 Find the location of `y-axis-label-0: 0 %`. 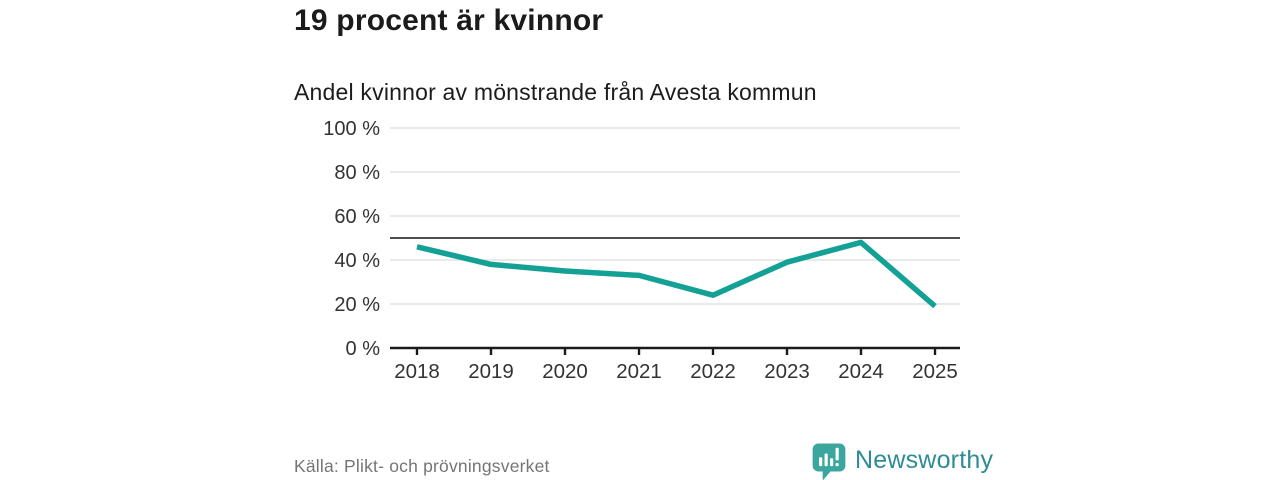

y-axis-label-0: 0 % is located at coordinates (363, 349).